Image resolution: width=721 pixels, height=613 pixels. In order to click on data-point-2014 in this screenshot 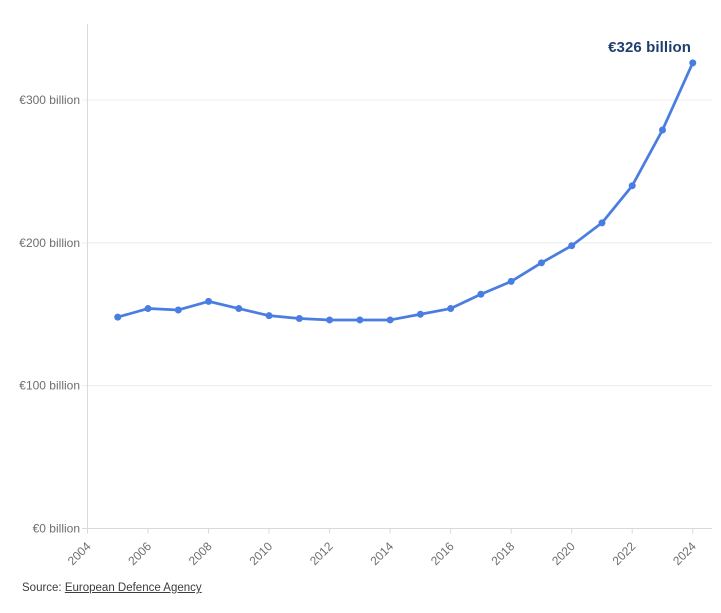, I will do `click(390, 320)`.